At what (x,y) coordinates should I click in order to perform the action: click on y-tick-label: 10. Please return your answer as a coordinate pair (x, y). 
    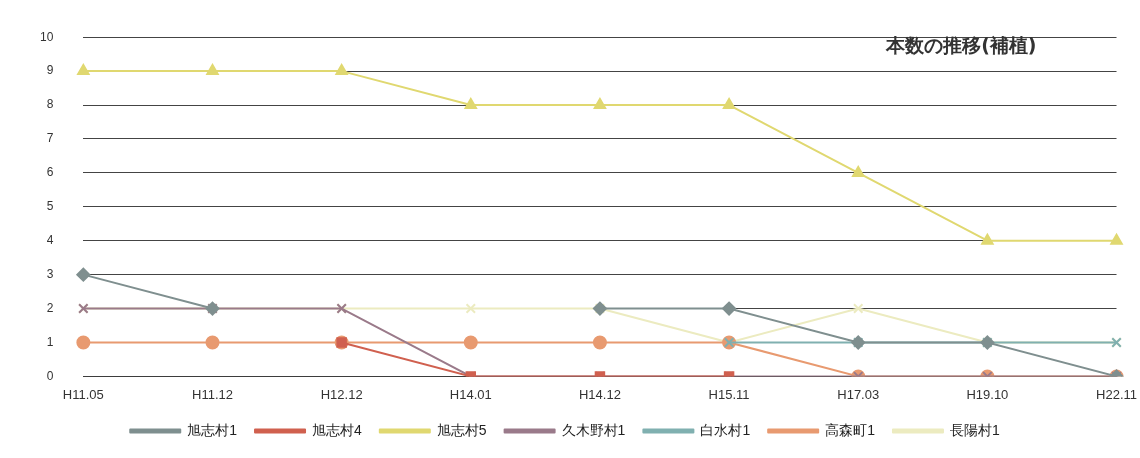
    Looking at the image, I should click on (46, 36).